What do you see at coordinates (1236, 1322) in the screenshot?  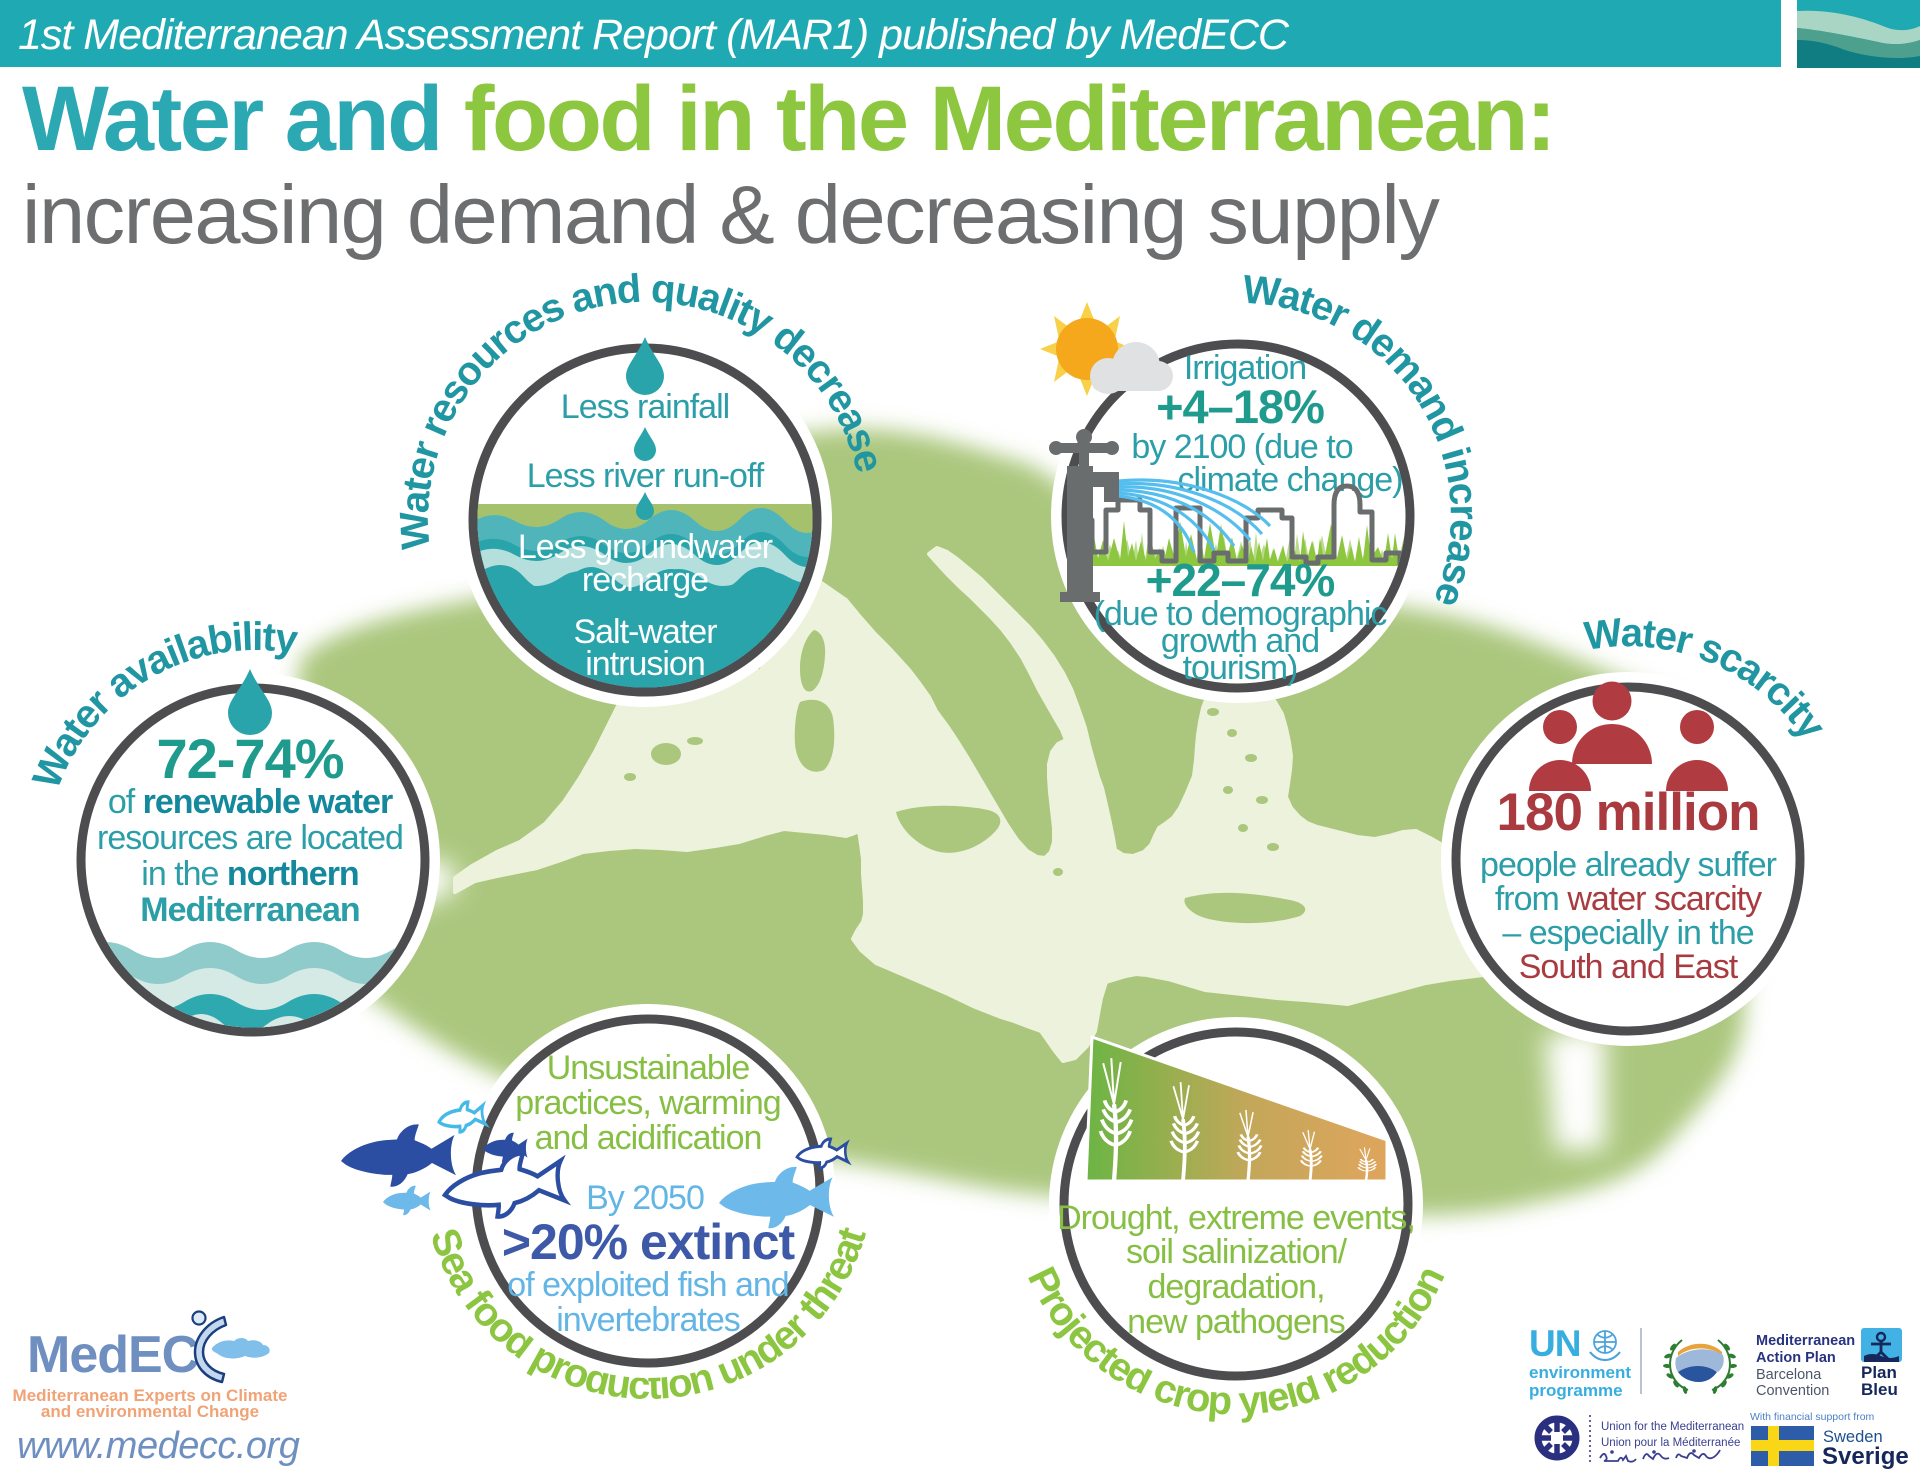 I see `svg-text: new pathogens` at bounding box center [1236, 1322].